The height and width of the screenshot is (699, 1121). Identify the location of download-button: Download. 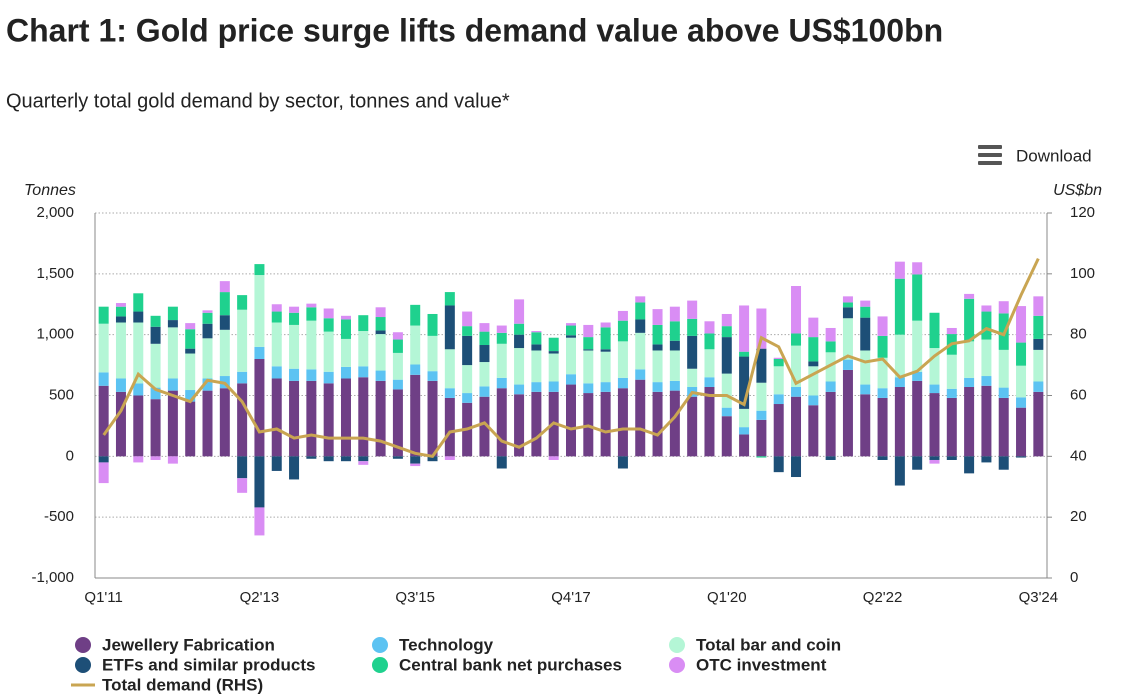
(1035, 155).